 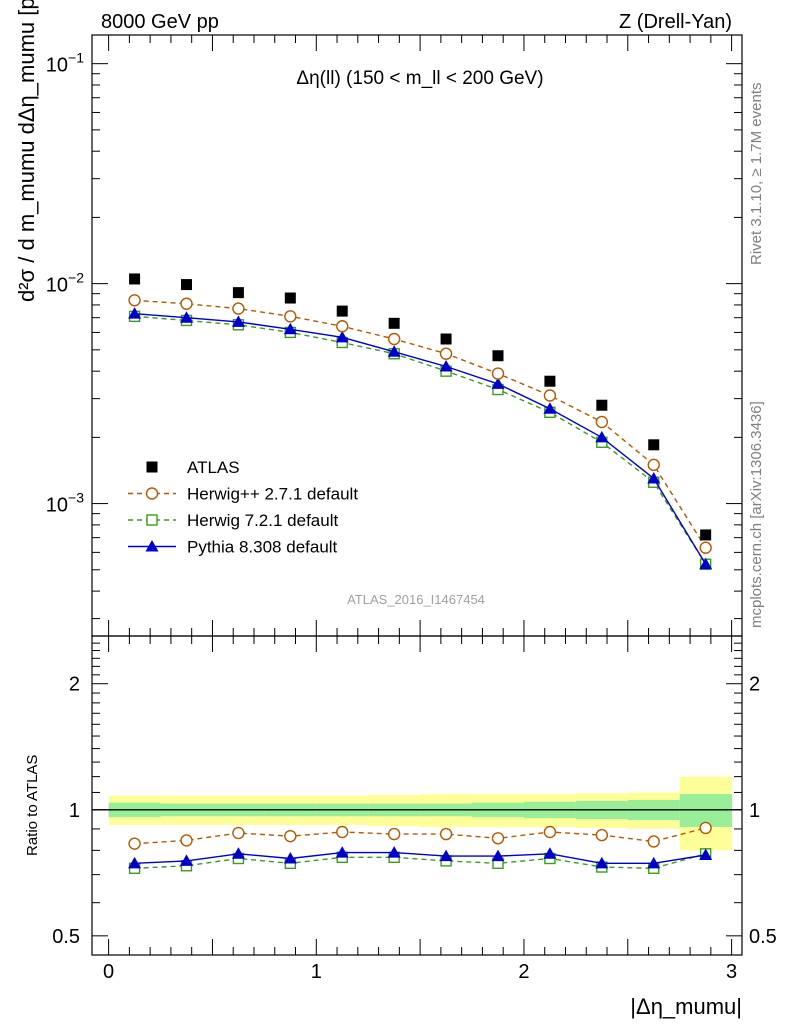 I want to click on ratio-line-herwig-2-7-1-default, so click(x=420, y=836).